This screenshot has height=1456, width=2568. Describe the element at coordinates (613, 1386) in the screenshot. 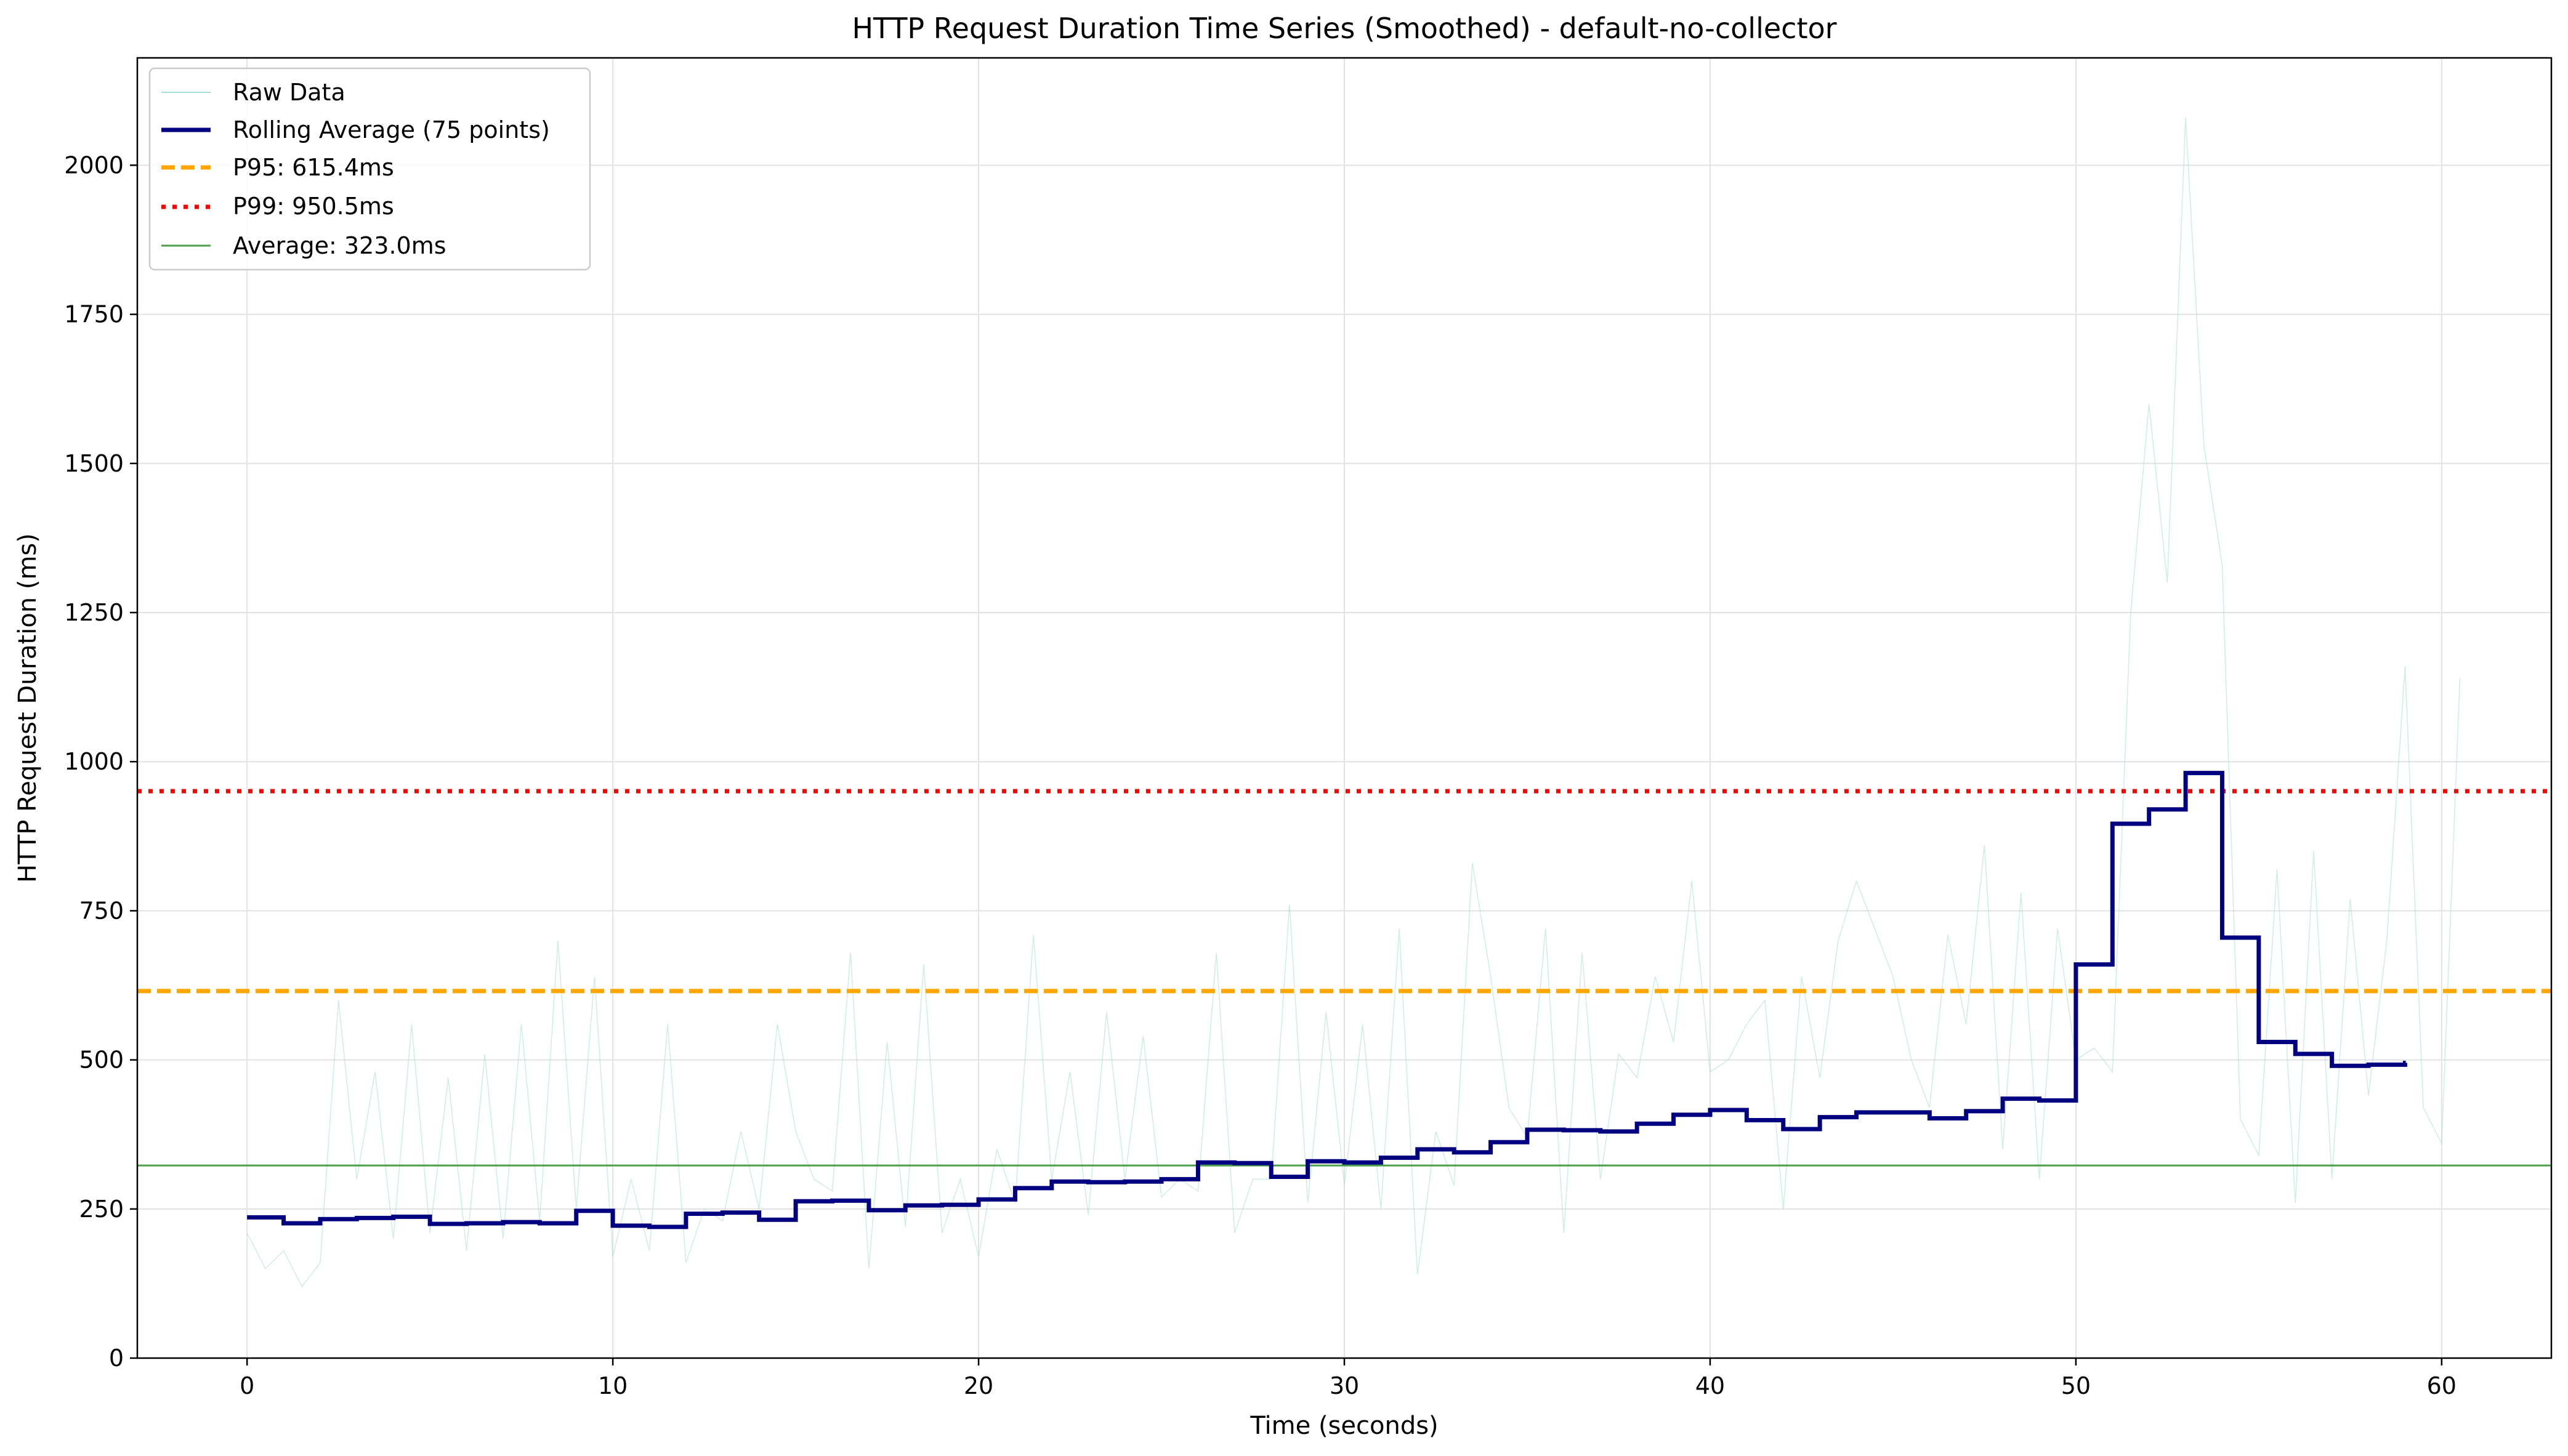

I see `x-tick-label: 10` at that location.